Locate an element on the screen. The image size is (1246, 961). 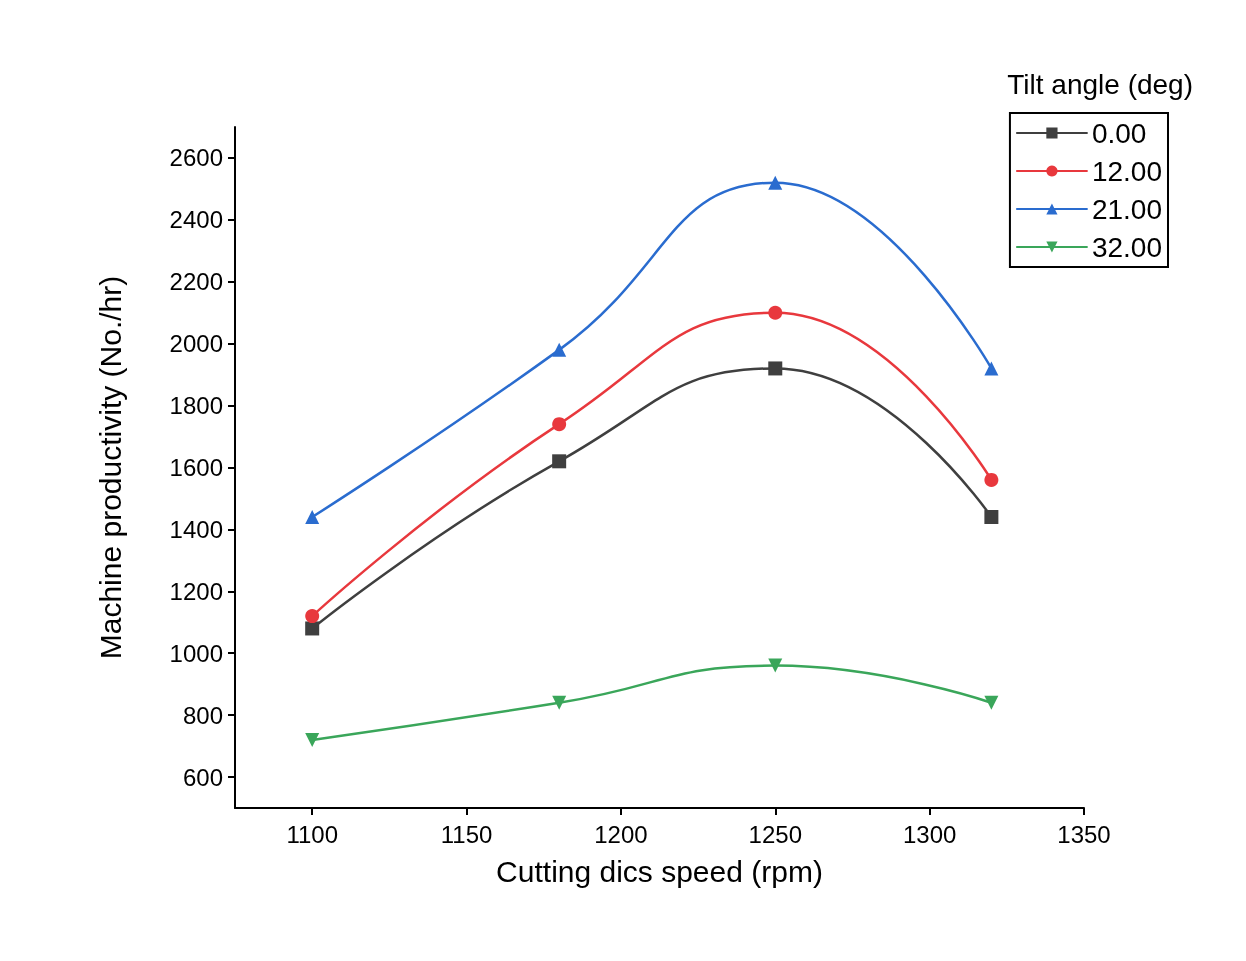
legend-label: 0.00 is located at coordinates (1119, 133).